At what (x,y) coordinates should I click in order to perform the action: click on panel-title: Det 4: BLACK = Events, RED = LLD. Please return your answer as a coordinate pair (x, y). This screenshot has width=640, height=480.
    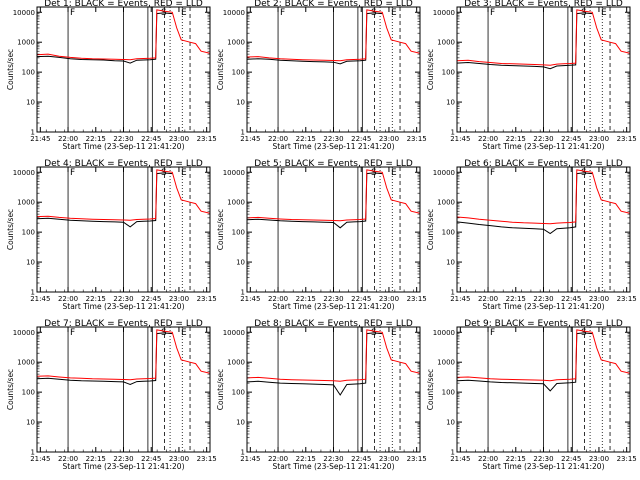
    Looking at the image, I should click on (123, 164).